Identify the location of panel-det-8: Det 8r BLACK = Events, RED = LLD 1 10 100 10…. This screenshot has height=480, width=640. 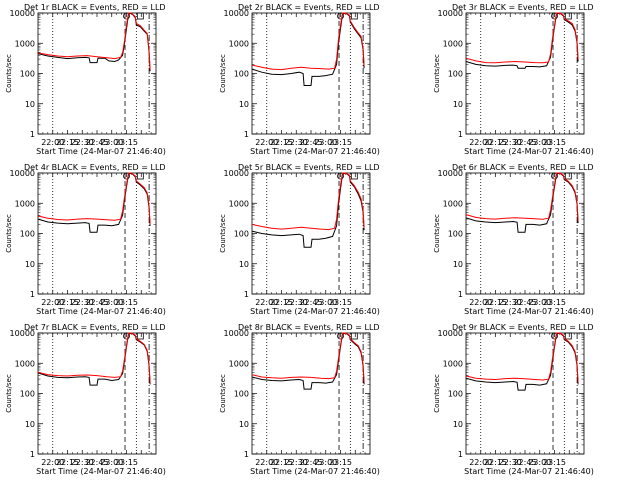
(299, 399).